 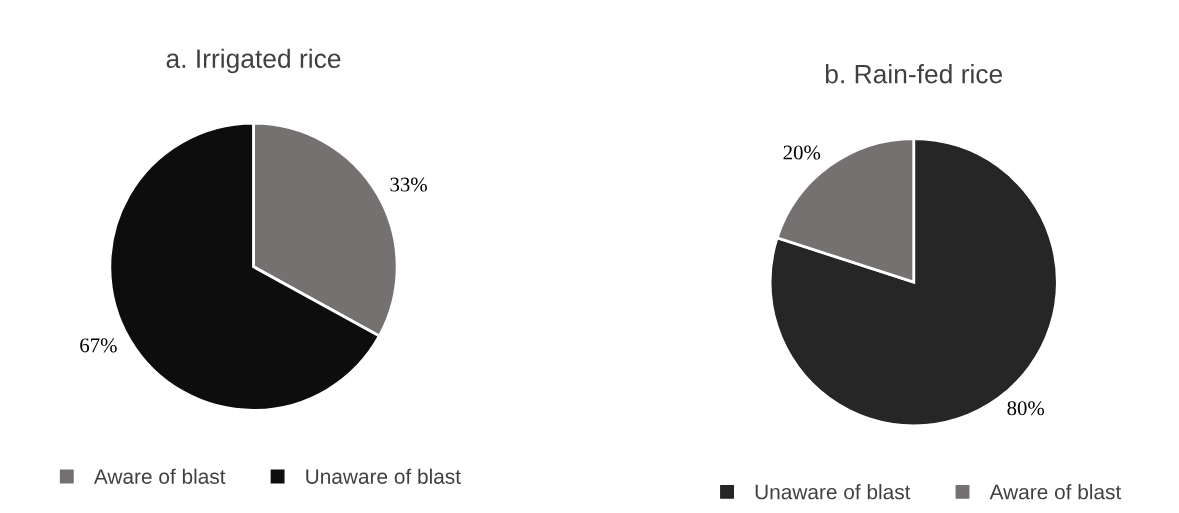 I want to click on chart-title: b. Rain-fed rice, so click(x=914, y=74).